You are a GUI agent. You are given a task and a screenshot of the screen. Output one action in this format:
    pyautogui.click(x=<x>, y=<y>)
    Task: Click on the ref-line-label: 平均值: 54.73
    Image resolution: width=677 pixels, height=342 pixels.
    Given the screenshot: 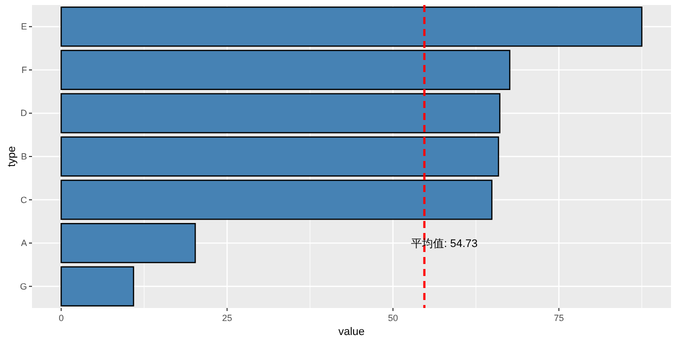 What is the action you would take?
    pyautogui.click(x=444, y=244)
    